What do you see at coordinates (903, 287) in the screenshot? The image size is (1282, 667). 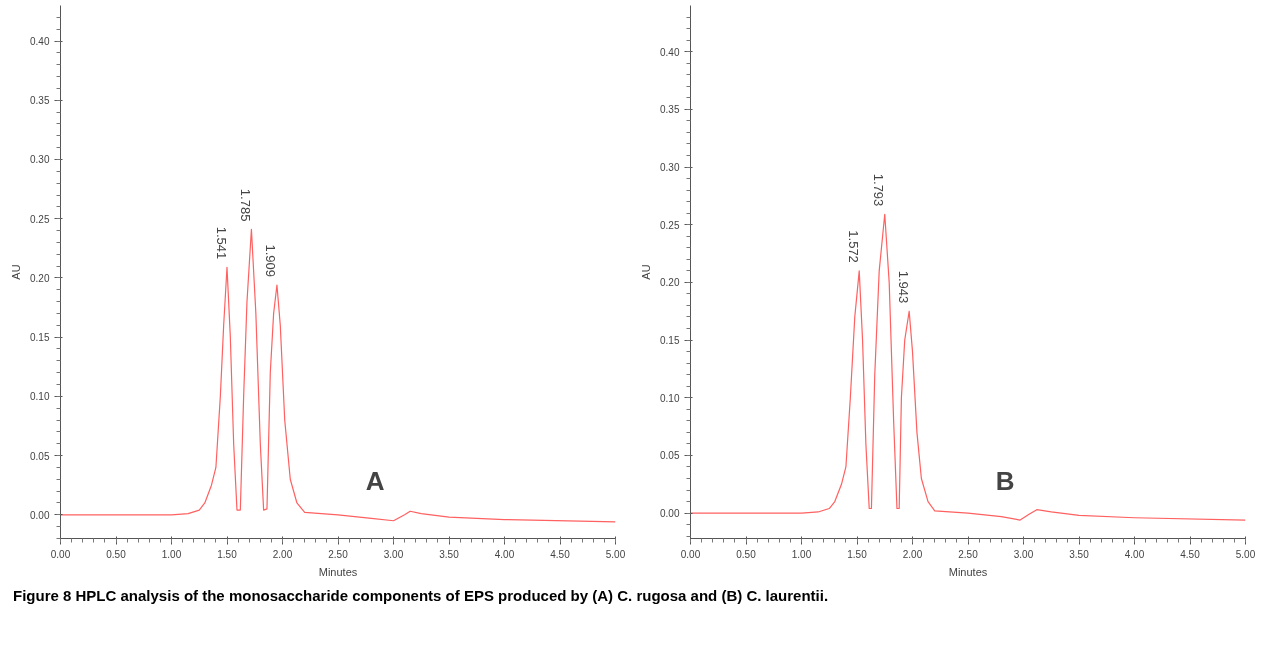 I see `annotation: 1.943` at bounding box center [903, 287].